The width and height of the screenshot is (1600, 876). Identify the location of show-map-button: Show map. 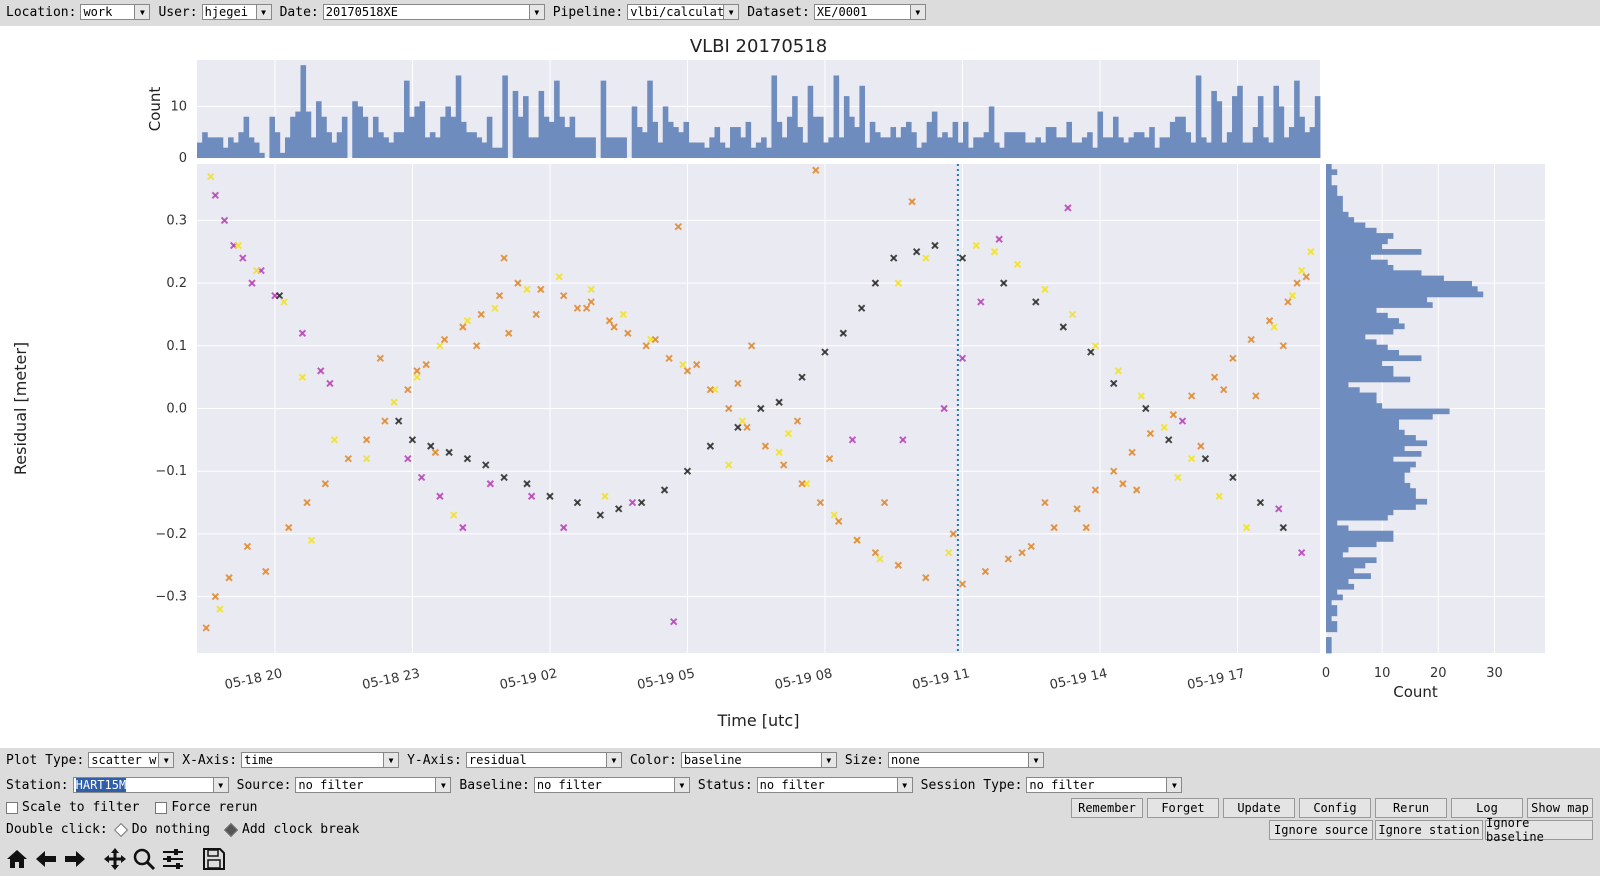
(1560, 808).